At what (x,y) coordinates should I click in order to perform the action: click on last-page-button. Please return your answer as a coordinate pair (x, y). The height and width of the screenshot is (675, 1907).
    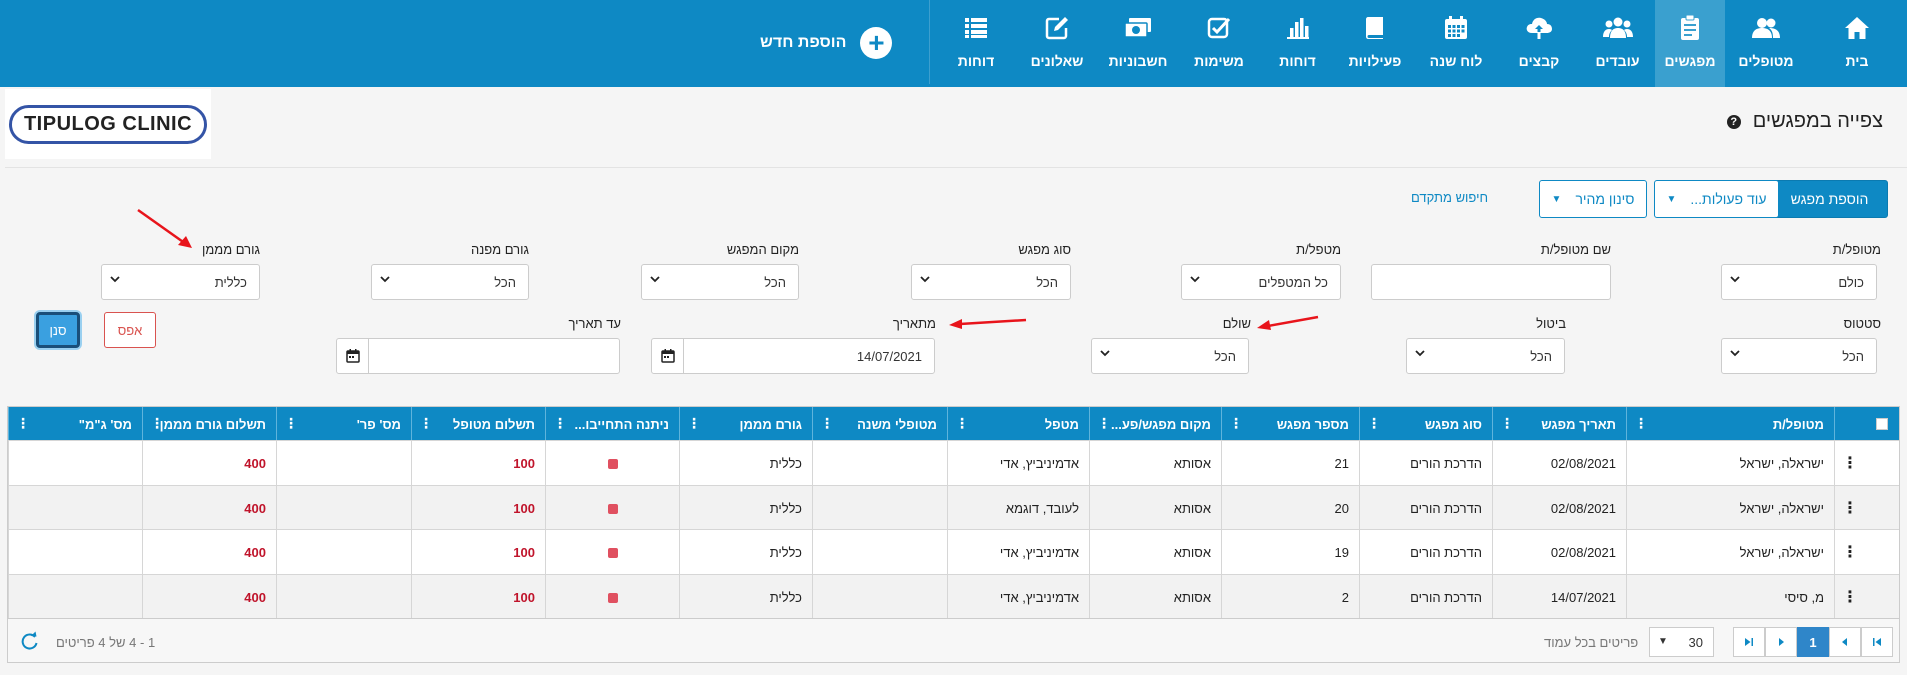
    Looking at the image, I should click on (1749, 642).